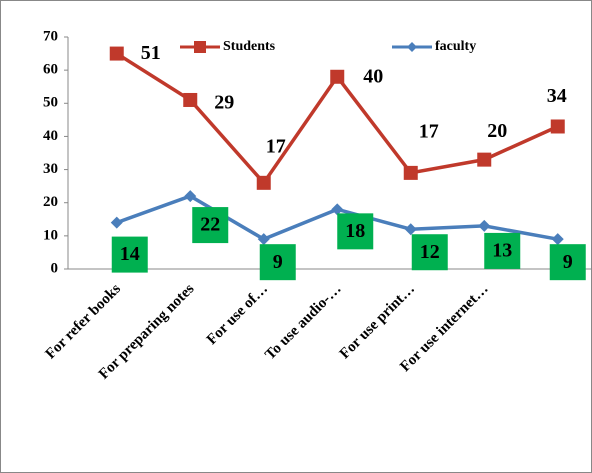 The height and width of the screenshot is (473, 592). What do you see at coordinates (50, 36) in the screenshot?
I see `y-tick-label: 70` at bounding box center [50, 36].